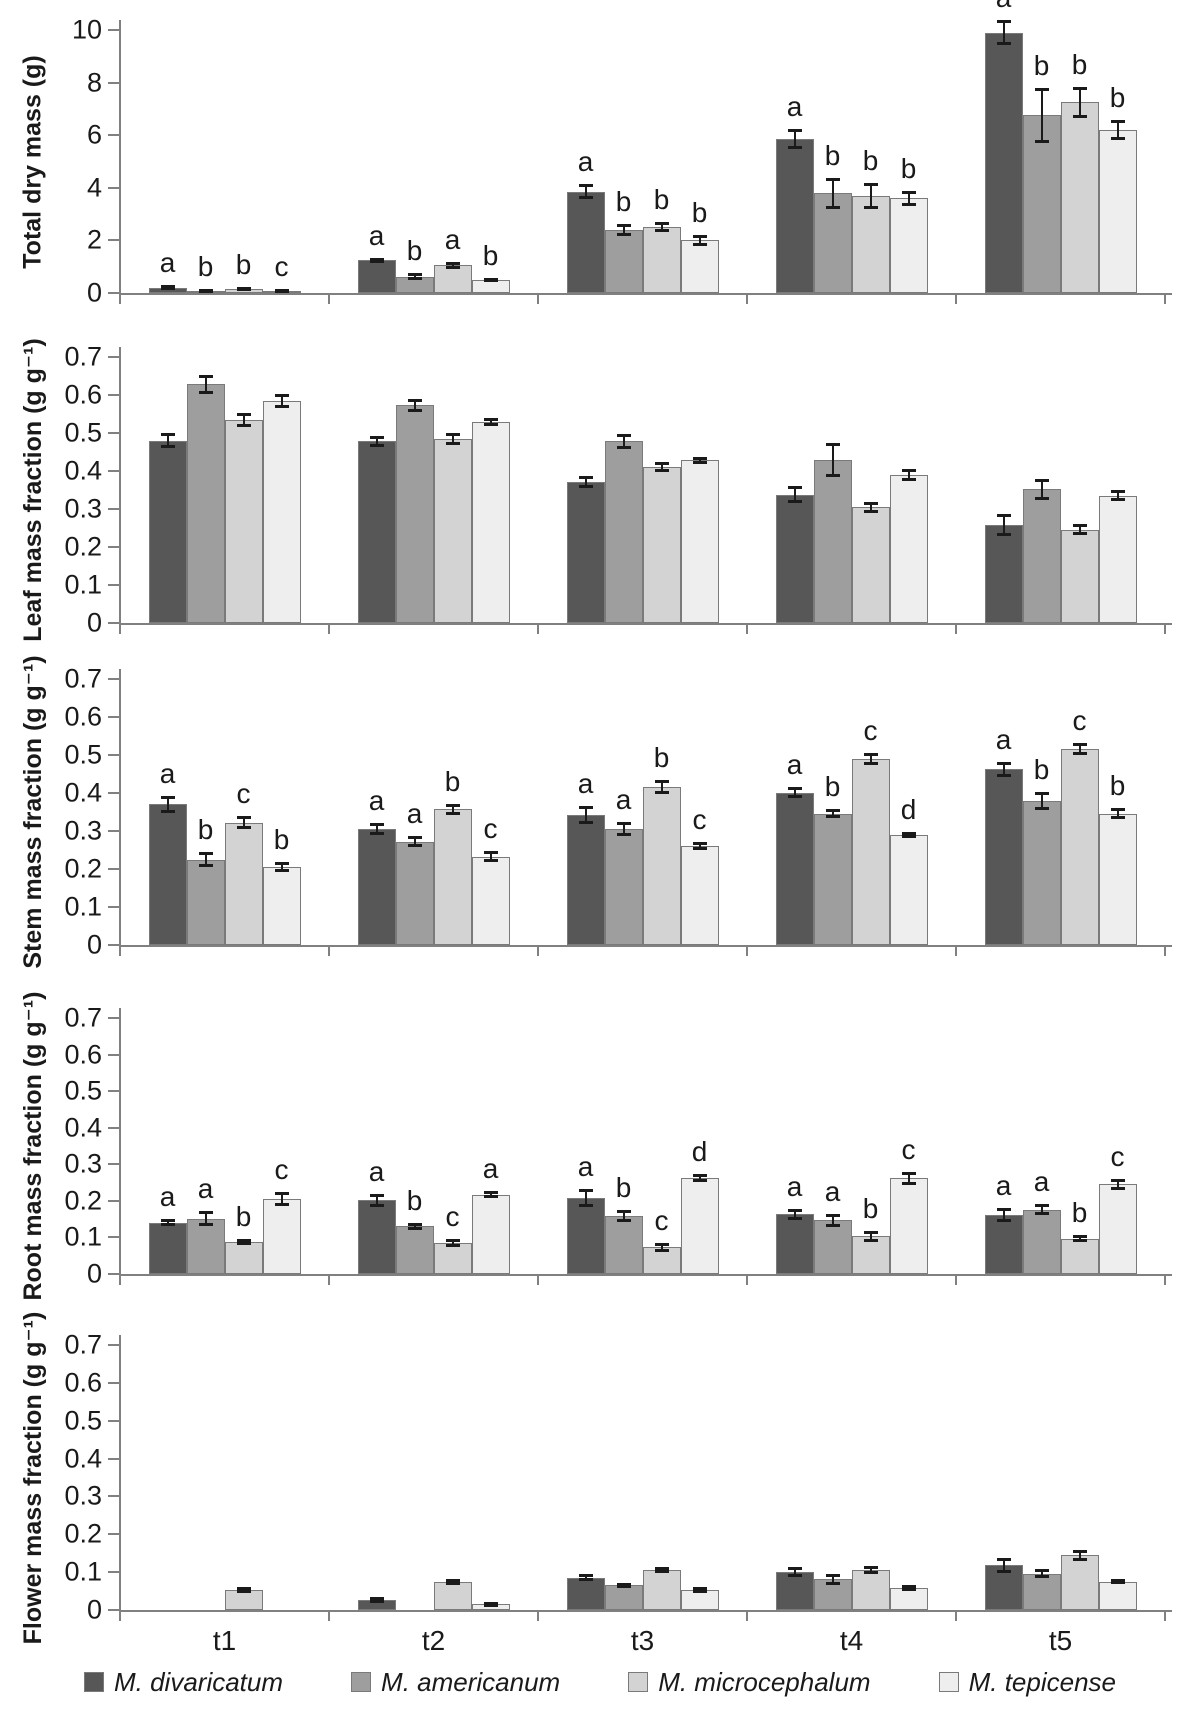 The width and height of the screenshot is (1200, 1720). What do you see at coordinates (83, 1090) in the screenshot?
I see `y-tick-label: 0.5` at bounding box center [83, 1090].